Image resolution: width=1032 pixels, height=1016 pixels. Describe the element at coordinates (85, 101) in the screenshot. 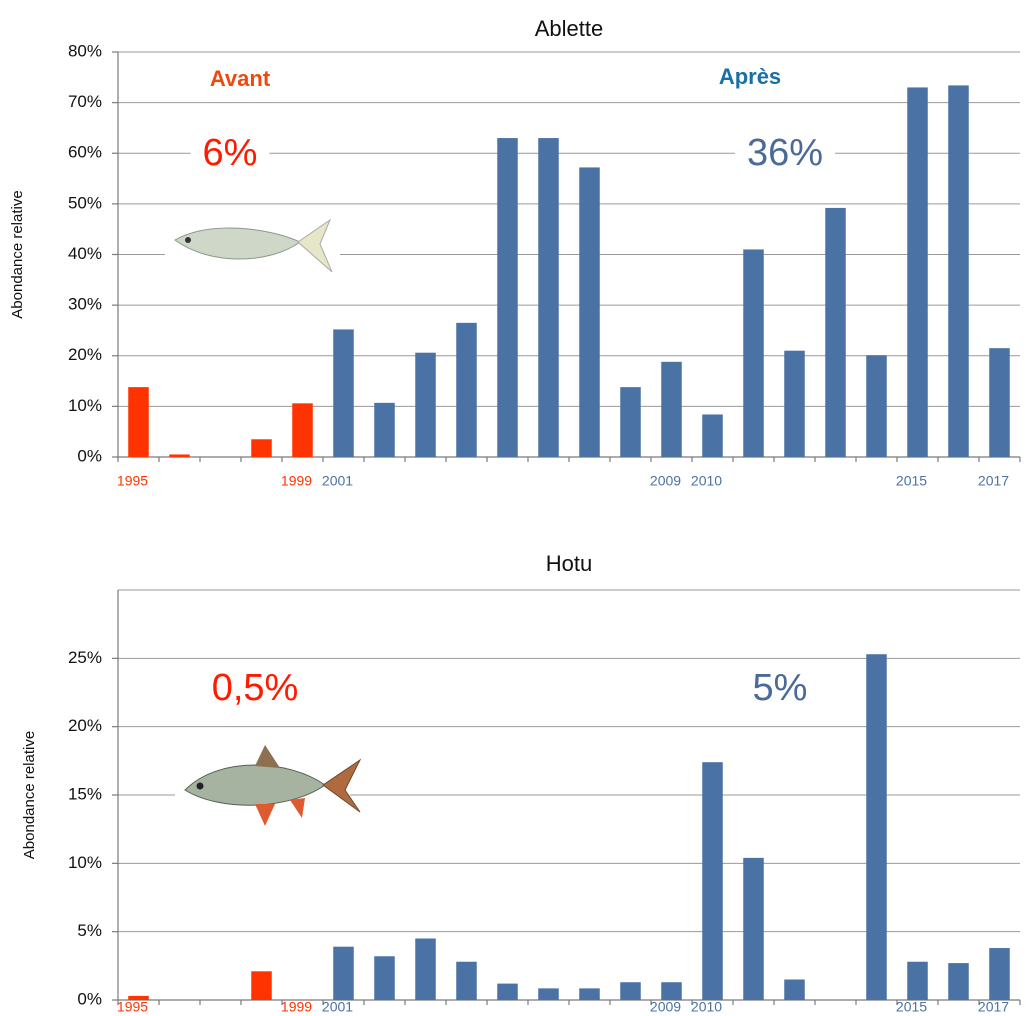

I see `y-tick-label: 70%` at that location.